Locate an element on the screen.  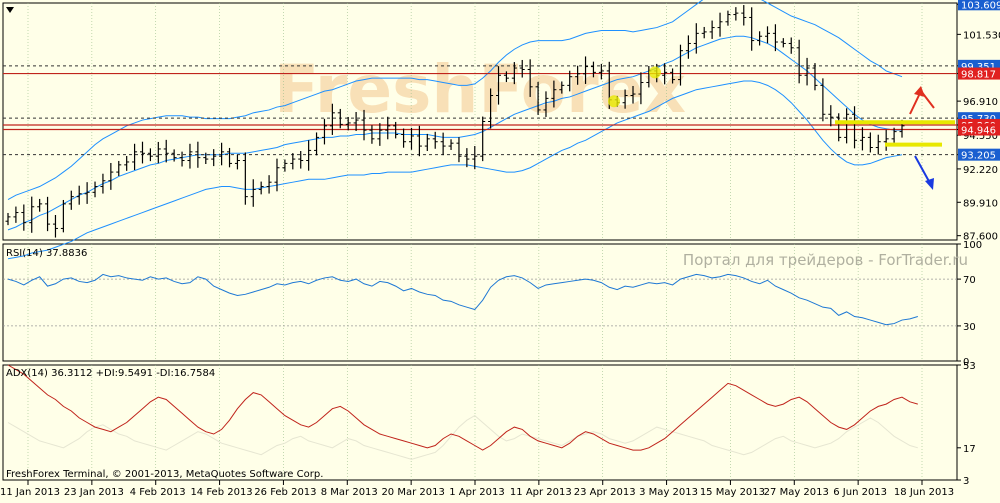
scroll-marker-icon is located at coordinates (10, 10).